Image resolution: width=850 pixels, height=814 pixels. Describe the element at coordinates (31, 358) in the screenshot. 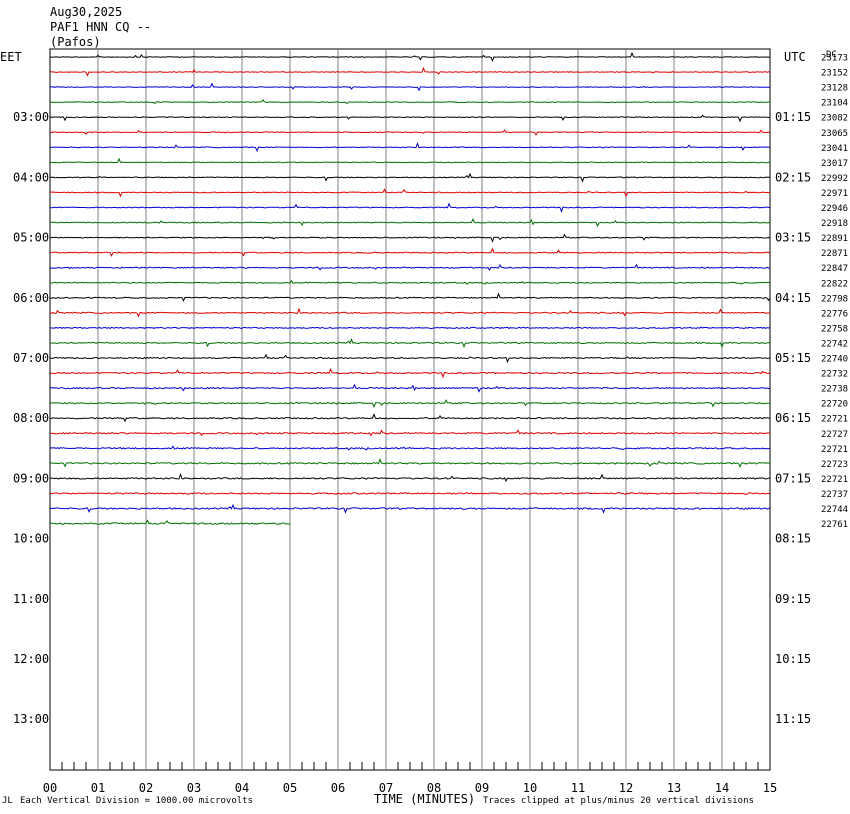

I see `eet-hour-label: 07:00` at that location.